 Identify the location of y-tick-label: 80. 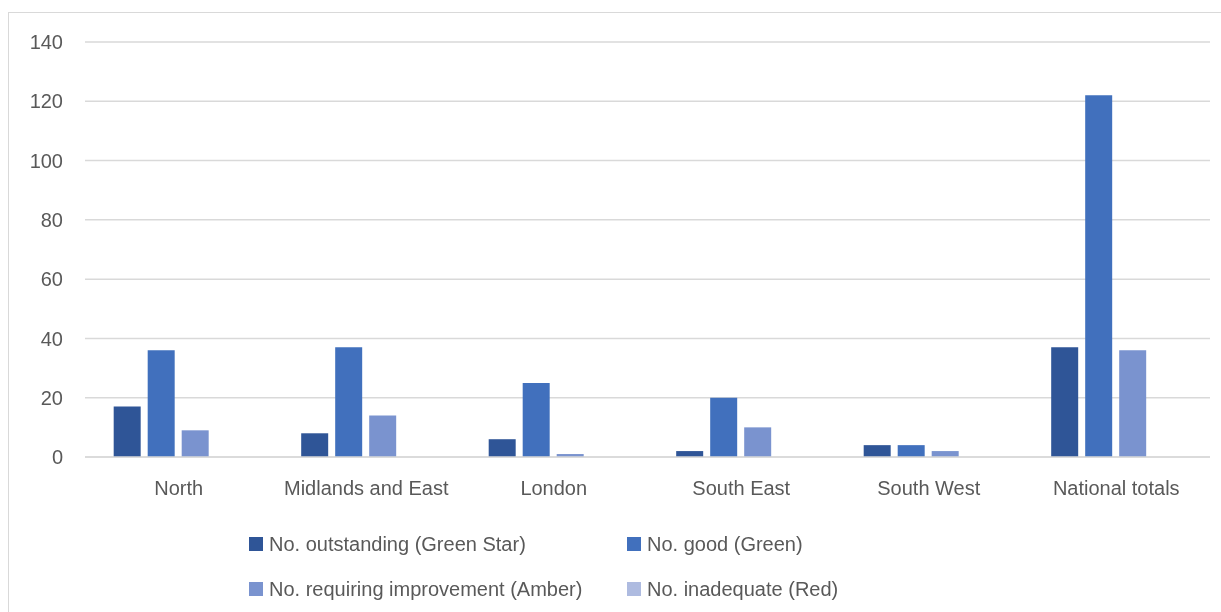
(51, 219).